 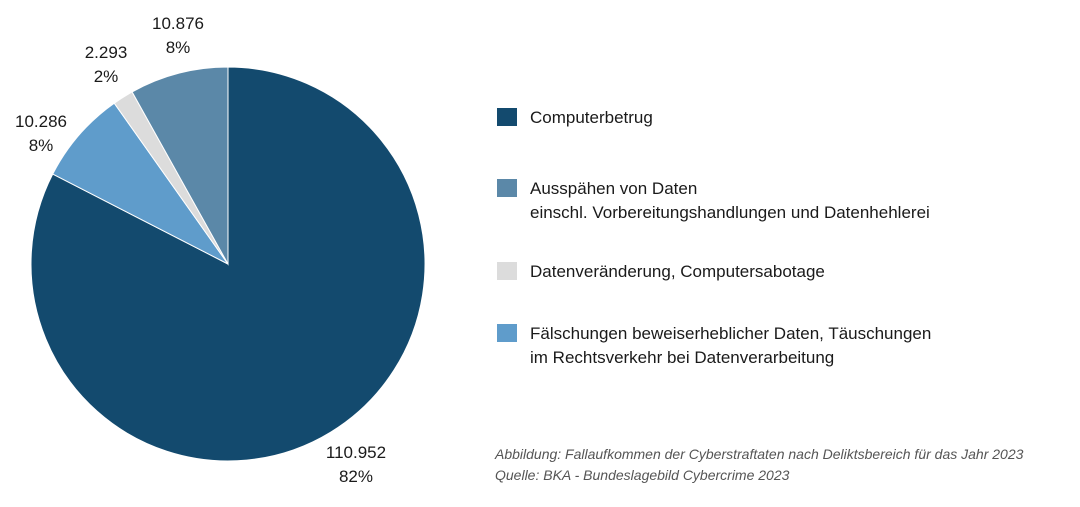 What do you see at coordinates (591, 117) in the screenshot?
I see `legend-label: Computerbetrug` at bounding box center [591, 117].